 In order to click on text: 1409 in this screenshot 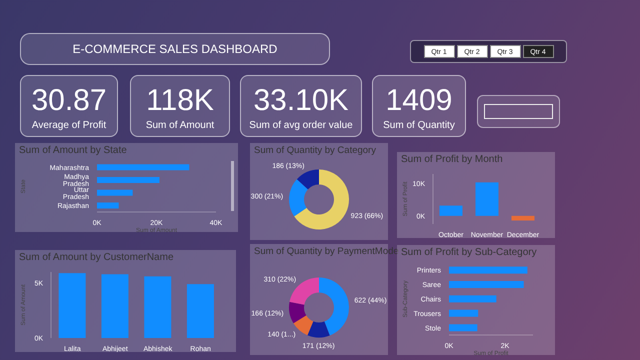, I will do `click(419, 101)`.